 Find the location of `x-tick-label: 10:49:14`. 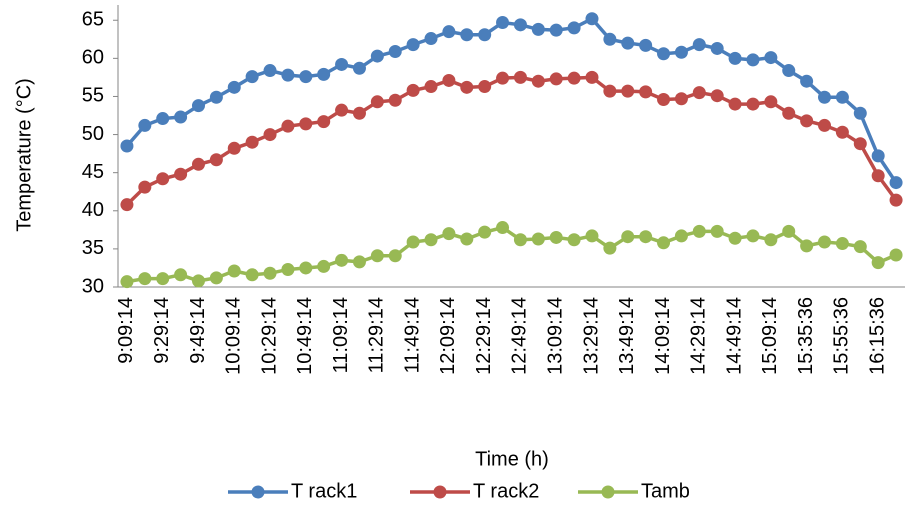

x-tick-label: 10:49:14 is located at coordinates (305, 336).